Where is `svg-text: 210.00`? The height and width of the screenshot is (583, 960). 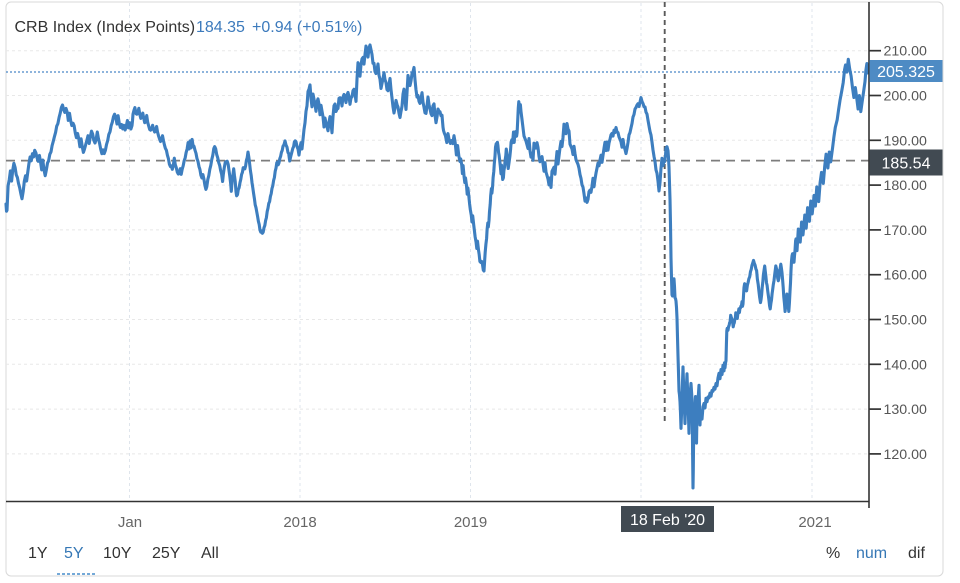 svg-text: 210.00 is located at coordinates (906, 52).